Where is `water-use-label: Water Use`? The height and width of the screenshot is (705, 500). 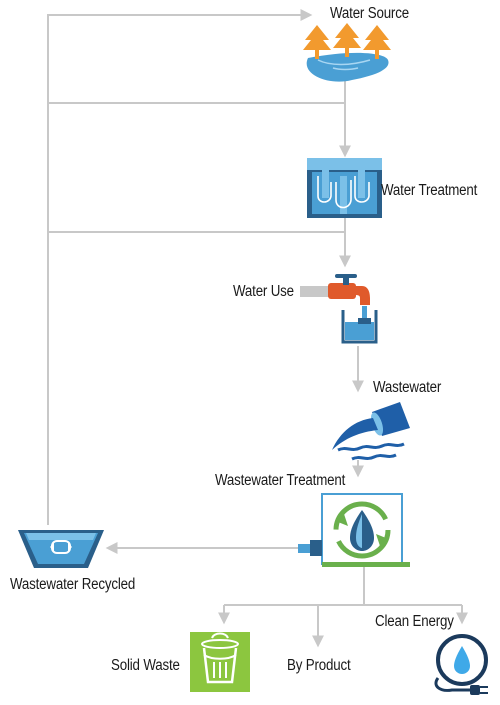 water-use-label: Water Use is located at coordinates (263, 291).